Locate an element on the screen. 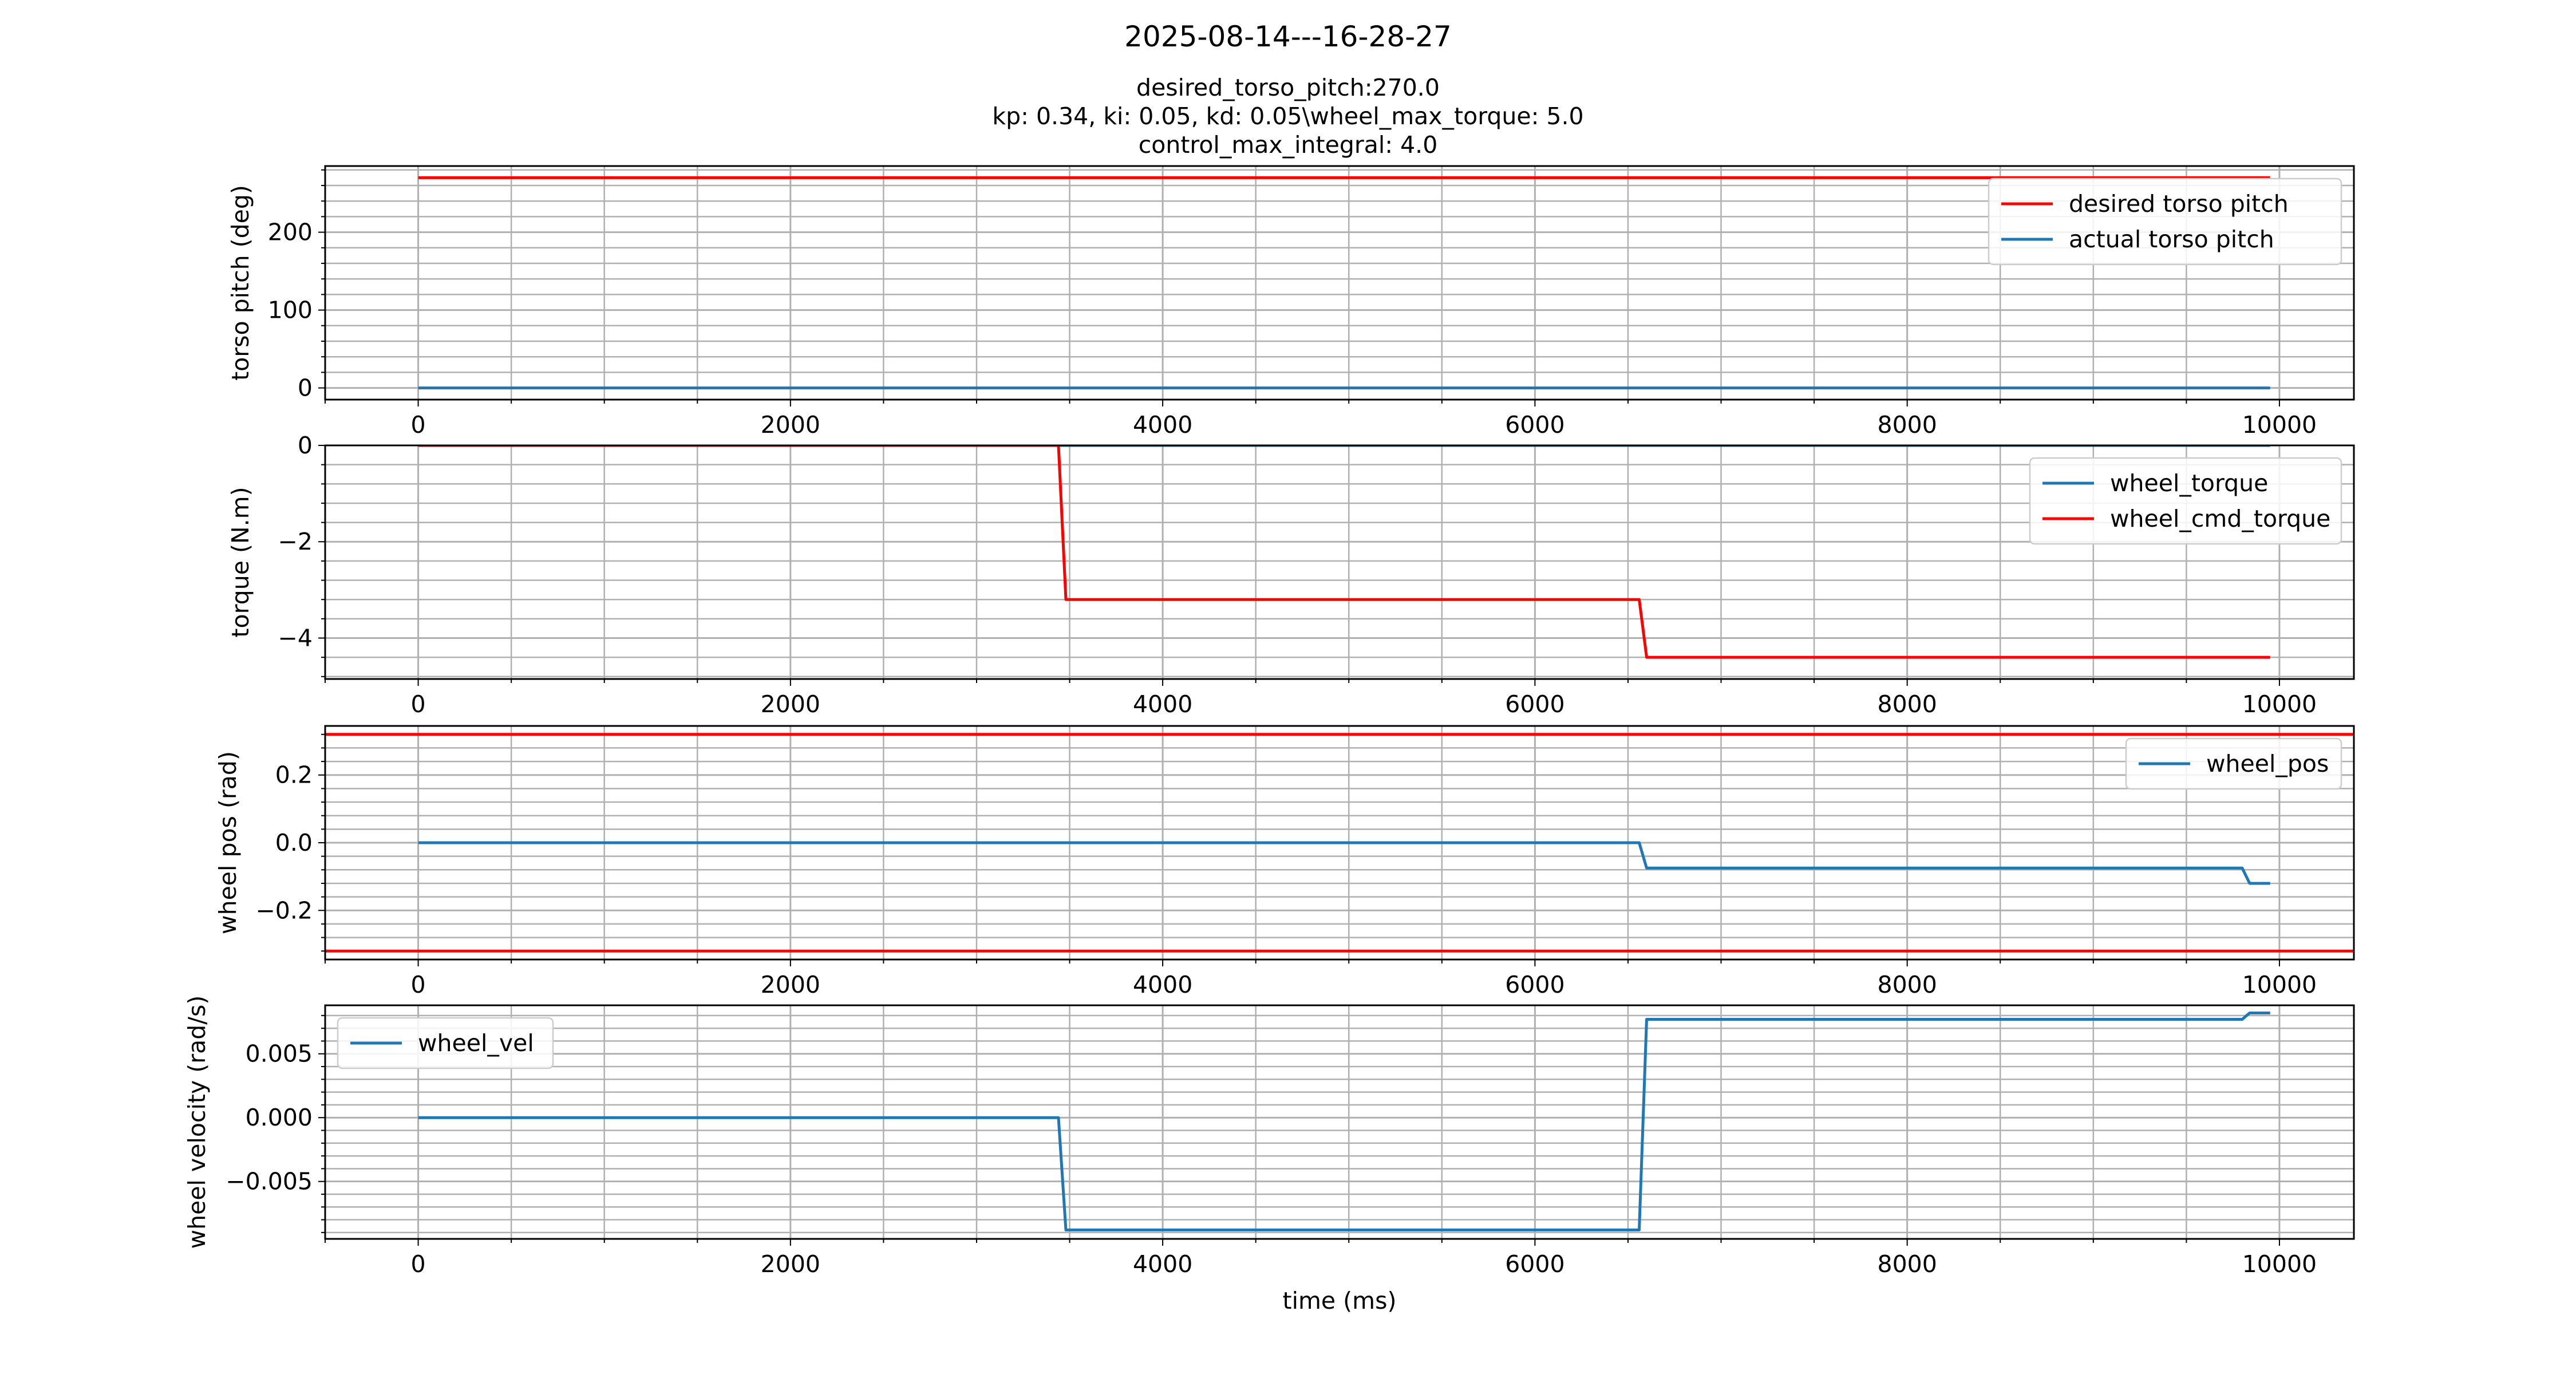 The height and width of the screenshot is (1374, 2576). legend-label: desired torso pitch is located at coordinates (2179, 204).